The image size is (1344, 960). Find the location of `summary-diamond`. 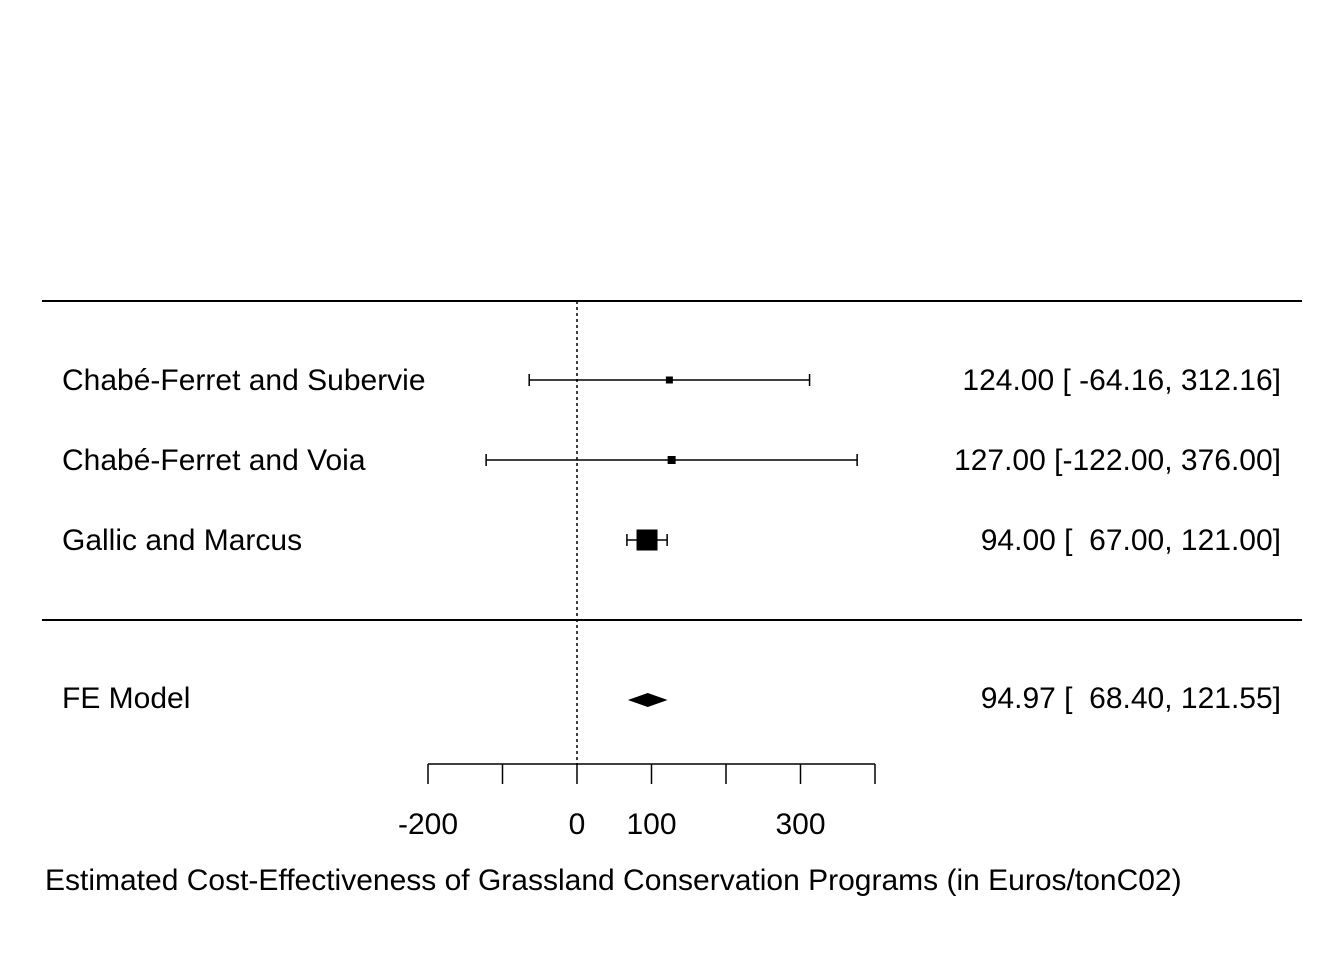

summary-diamond is located at coordinates (647, 700).